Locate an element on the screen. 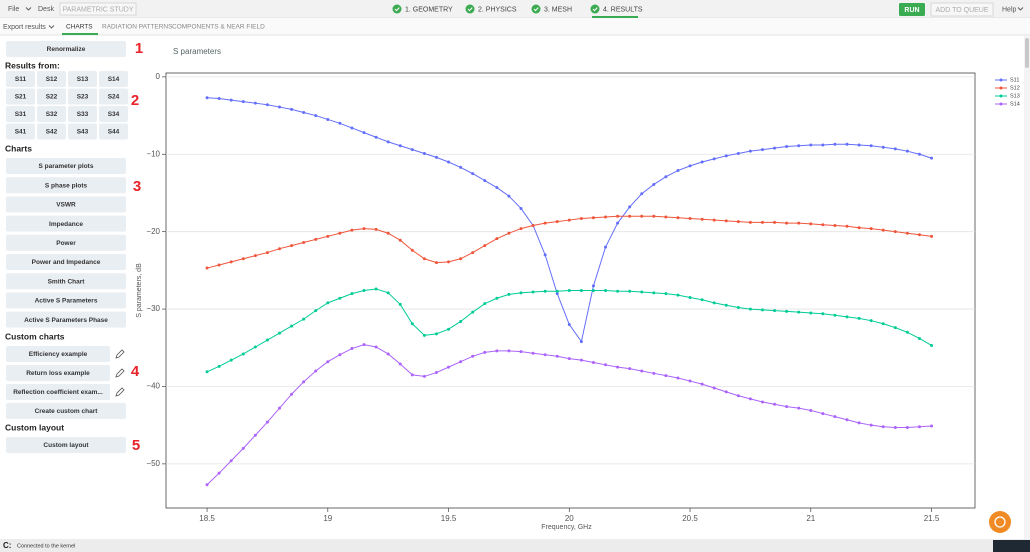  help-menu: Help is located at coordinates (1009, 9).